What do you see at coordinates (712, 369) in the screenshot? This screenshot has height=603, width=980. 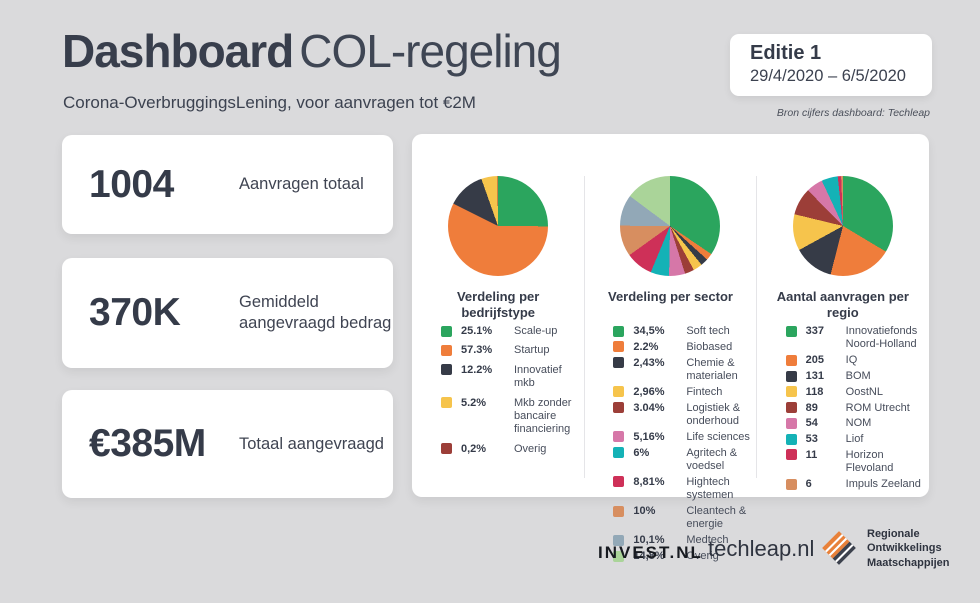 I see `legend-label: Chemie & materialen` at bounding box center [712, 369].